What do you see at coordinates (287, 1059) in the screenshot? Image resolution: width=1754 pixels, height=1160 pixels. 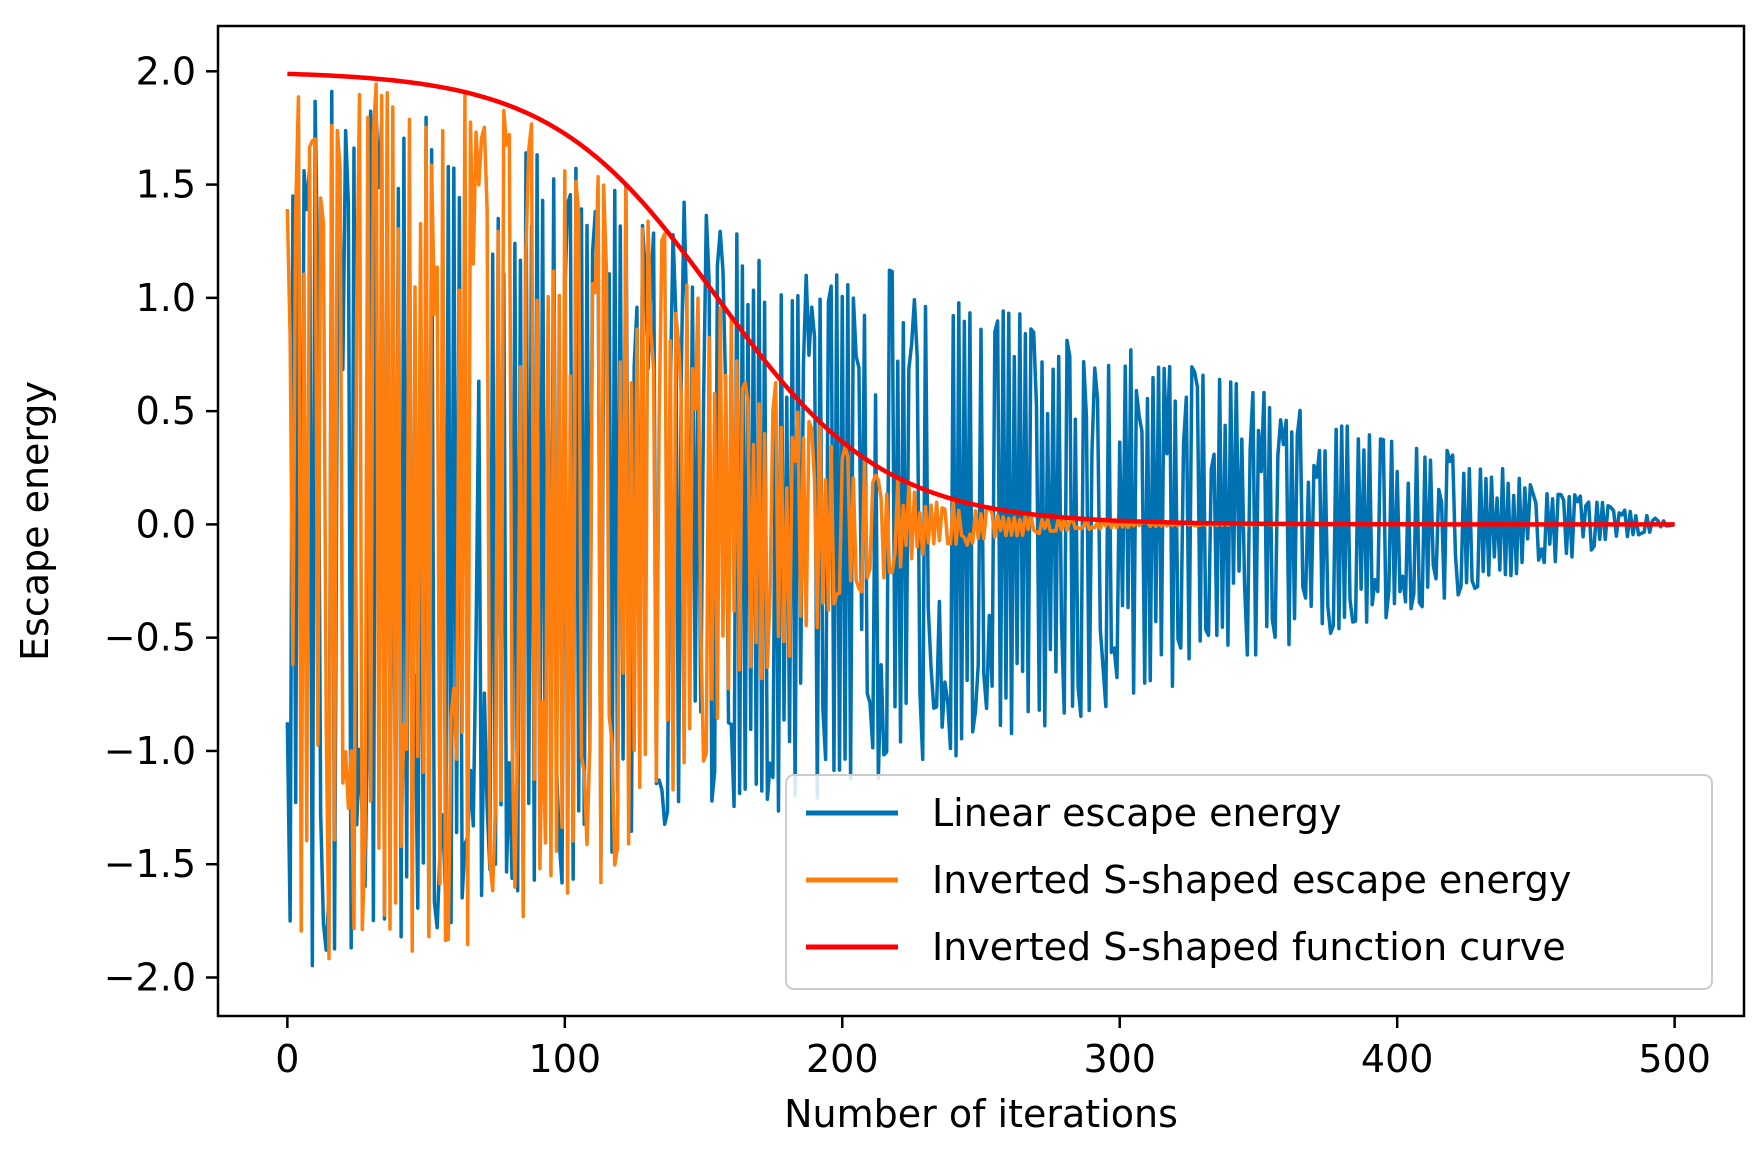 I see `x-tick-label: 0` at bounding box center [287, 1059].